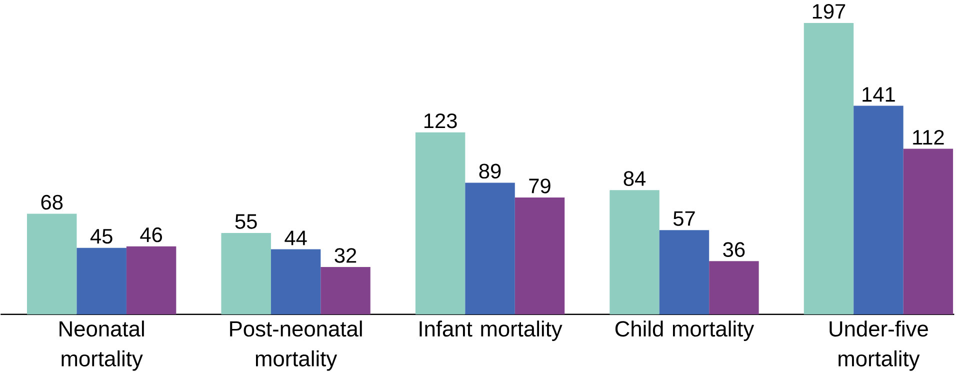 The image size is (959, 377). What do you see at coordinates (879, 345) in the screenshot?
I see `x-tick-label: Under-five mortality` at bounding box center [879, 345].